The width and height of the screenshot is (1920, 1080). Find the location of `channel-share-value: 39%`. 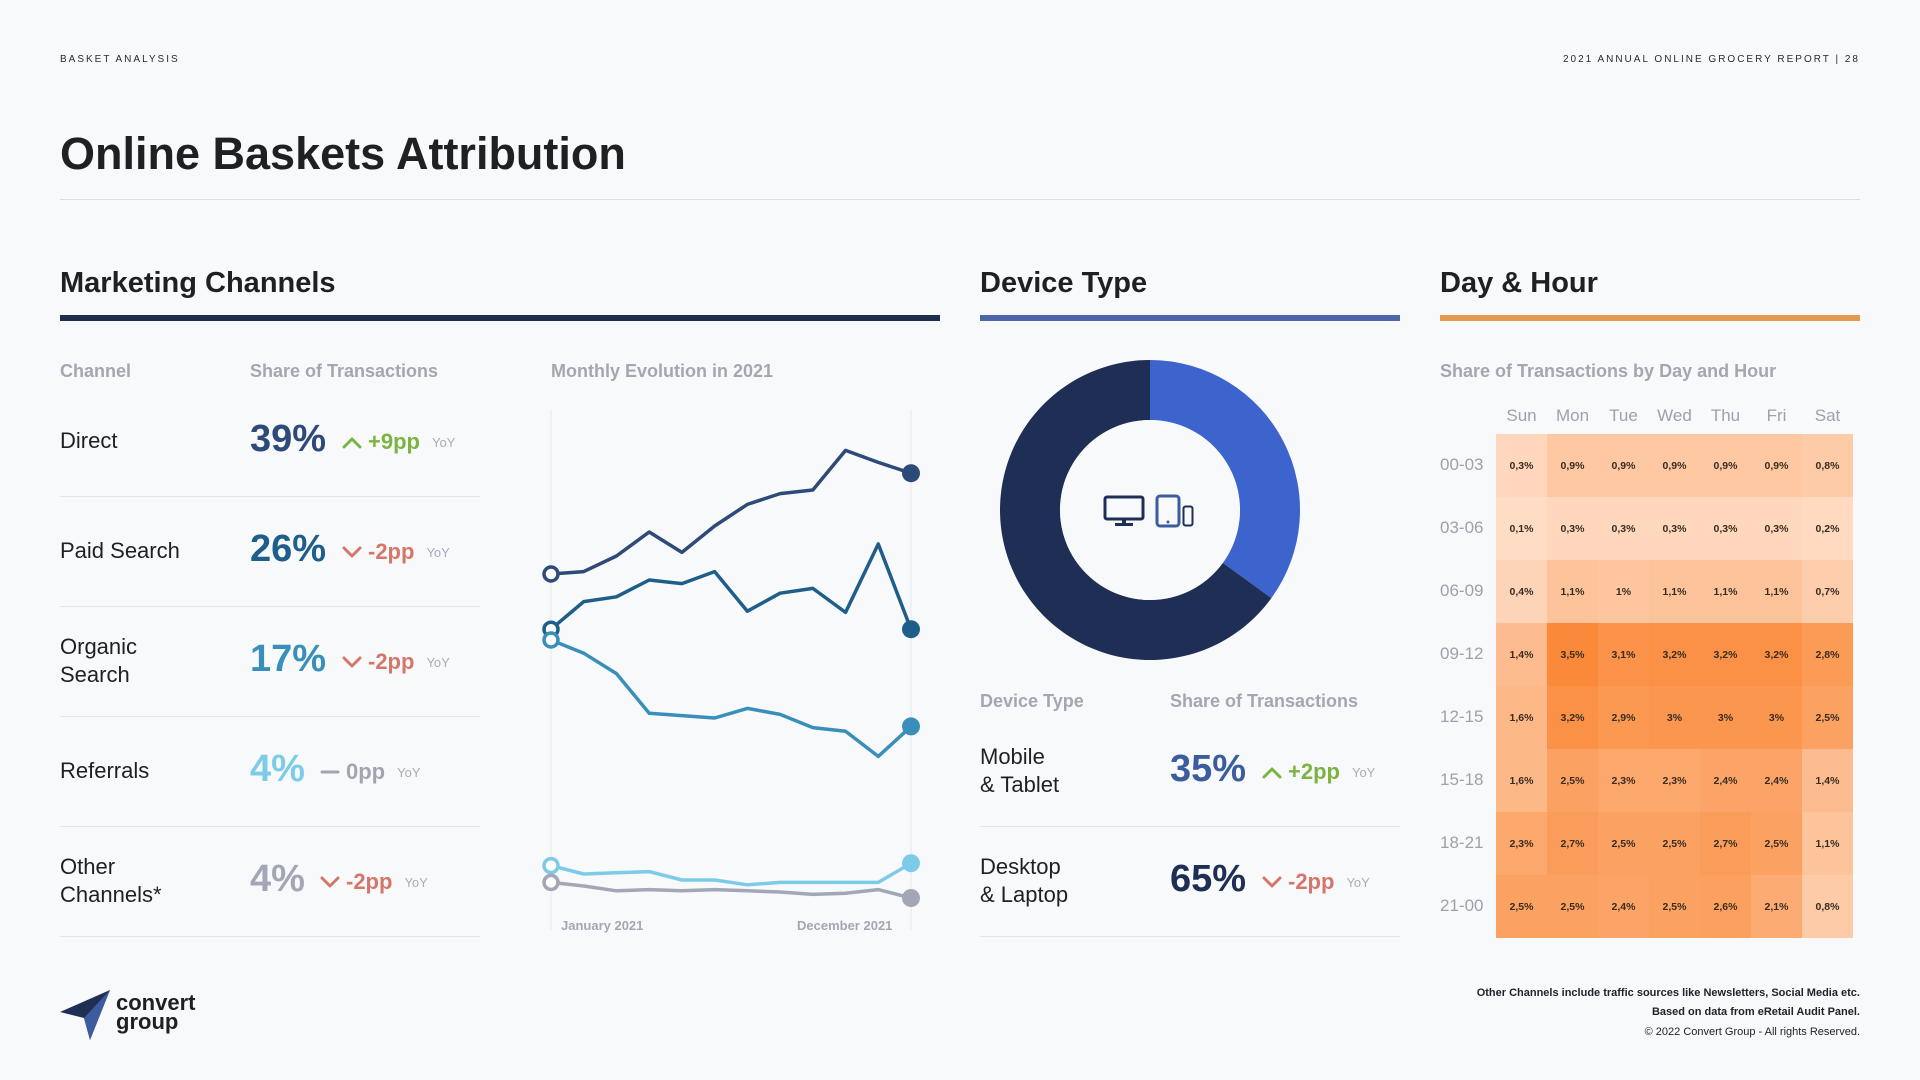

channel-share-value: 39% is located at coordinates (288, 439).